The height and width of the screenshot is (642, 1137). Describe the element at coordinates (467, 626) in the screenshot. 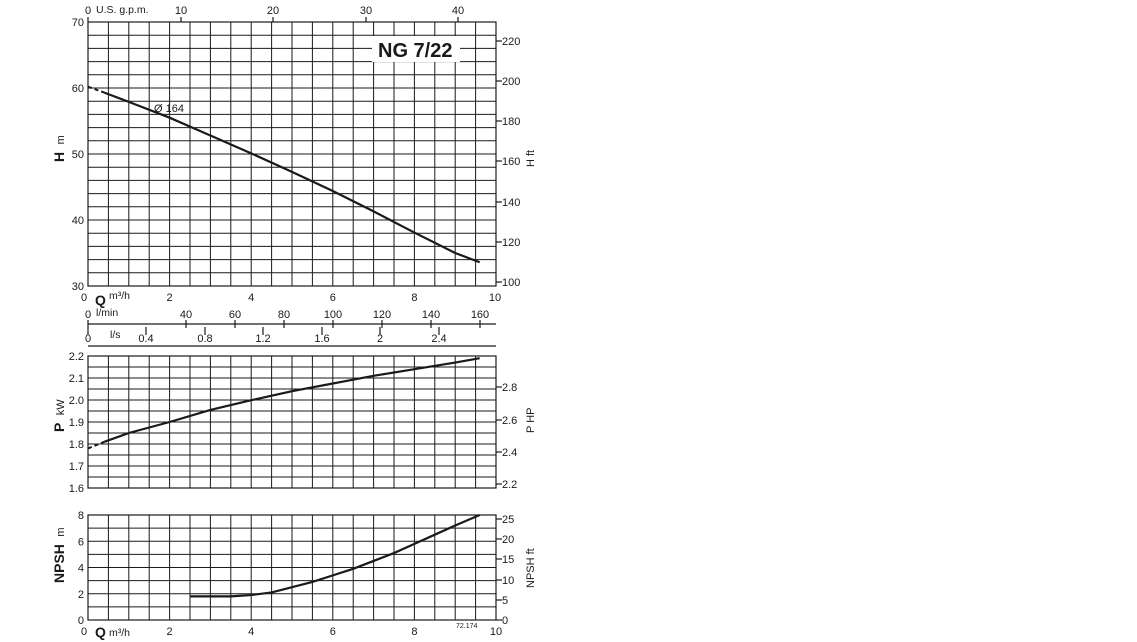

I see `drawing-reference: 72.174` at that location.